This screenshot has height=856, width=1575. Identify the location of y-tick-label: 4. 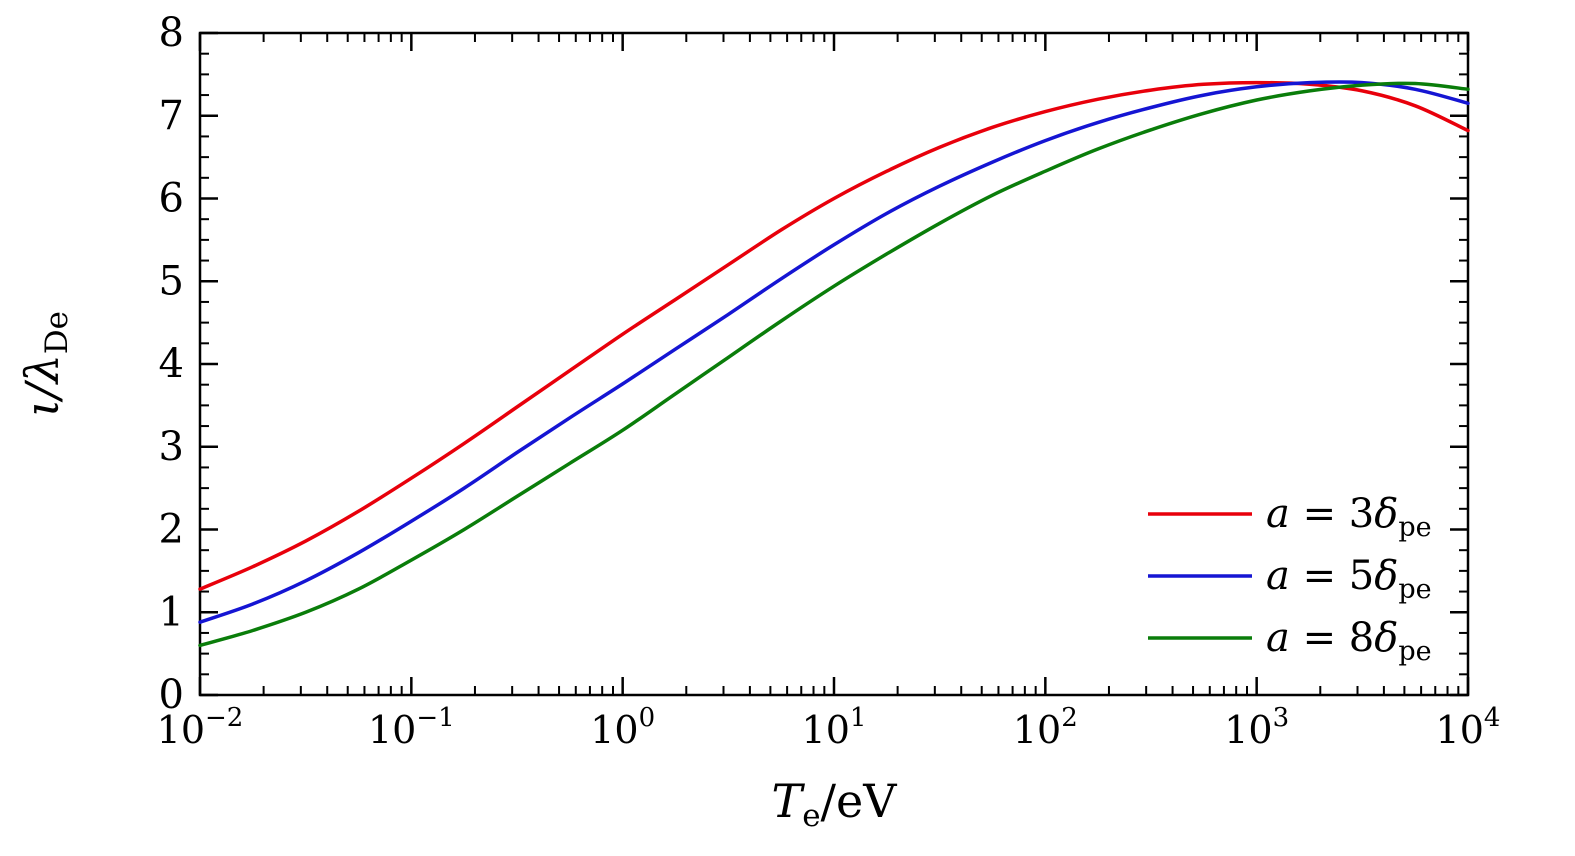
(171, 364).